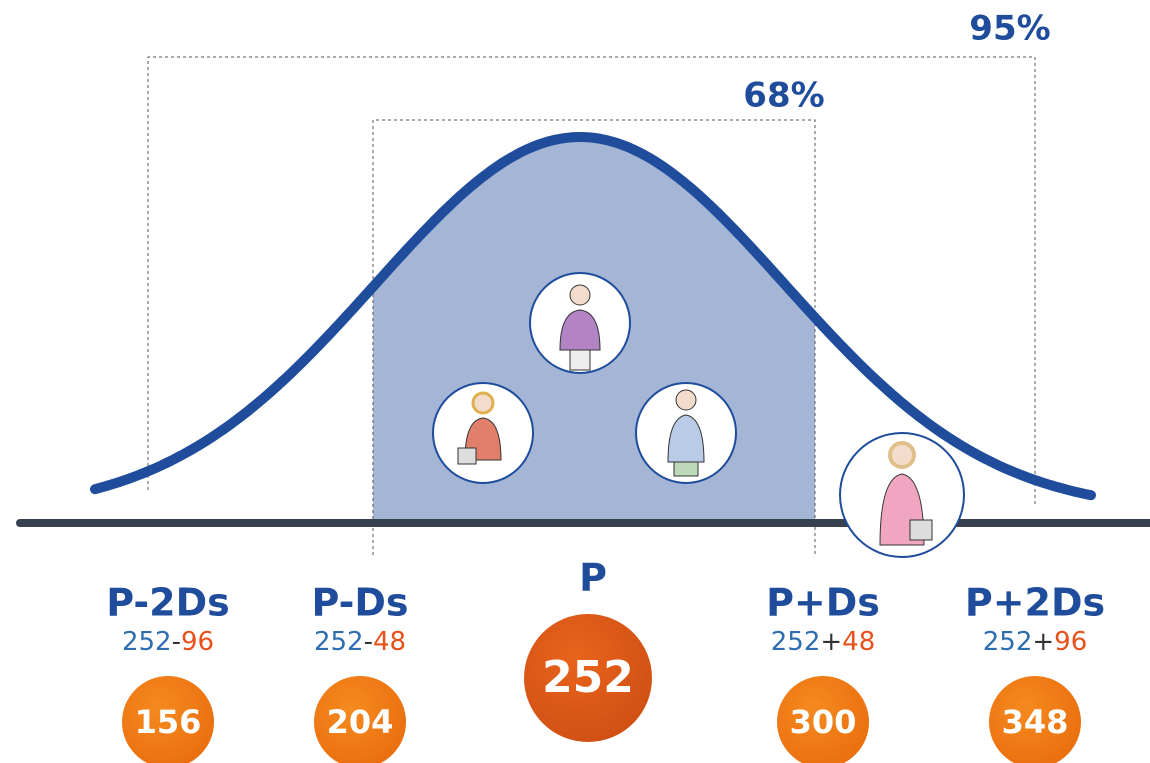 The width and height of the screenshot is (1150, 763). Describe the element at coordinates (593, 578) in the screenshot. I see `center-label: P` at that location.